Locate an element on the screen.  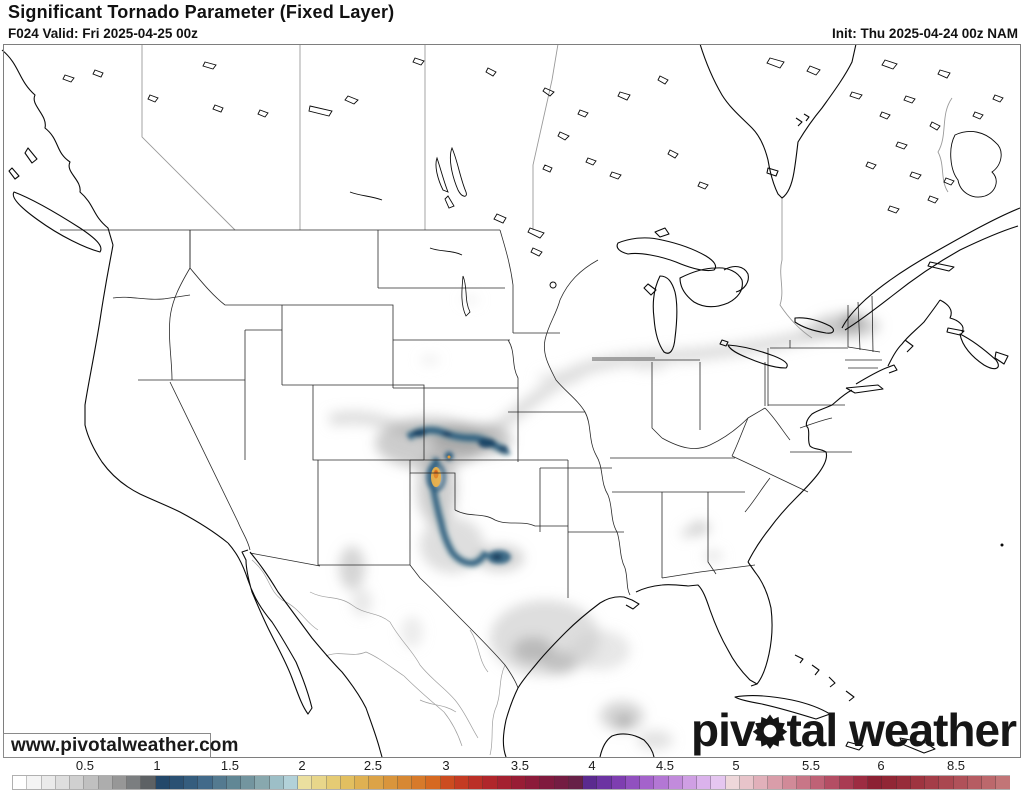
colorbar-tick-1.5: 1.5 is located at coordinates (229, 765).